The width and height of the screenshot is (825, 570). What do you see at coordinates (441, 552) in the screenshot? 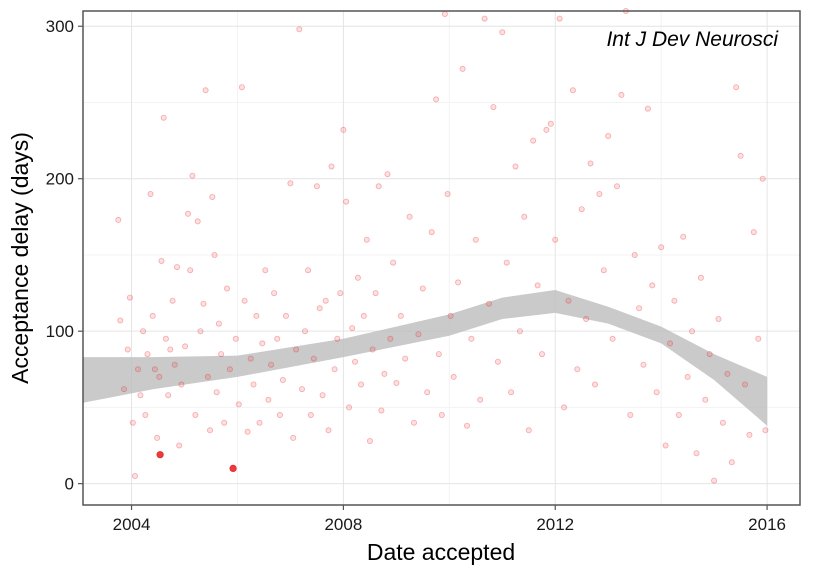
I see `x-axis-title: Date accepted` at bounding box center [441, 552].